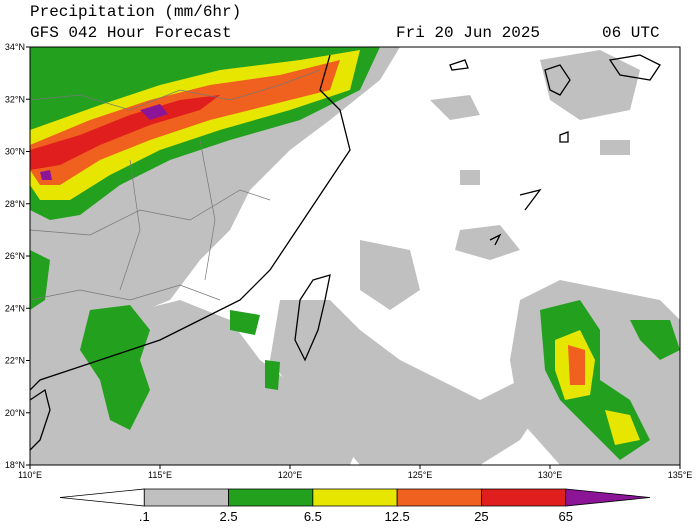 The width and height of the screenshot is (700, 530). Describe the element at coordinates (290, 475) in the screenshot. I see `lon-label: 120°E` at that location.